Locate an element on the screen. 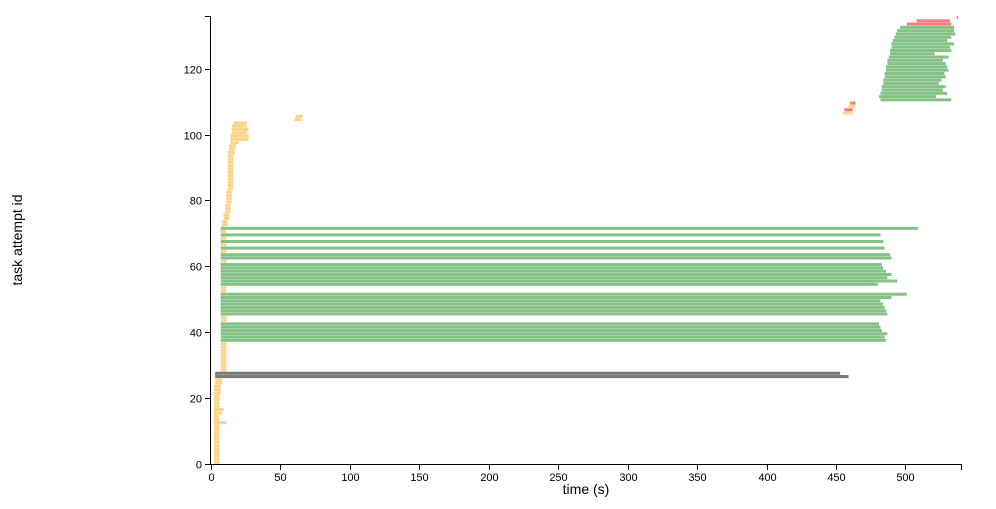 The height and width of the screenshot is (509, 996). x-tick-label: 0 is located at coordinates (211, 478).